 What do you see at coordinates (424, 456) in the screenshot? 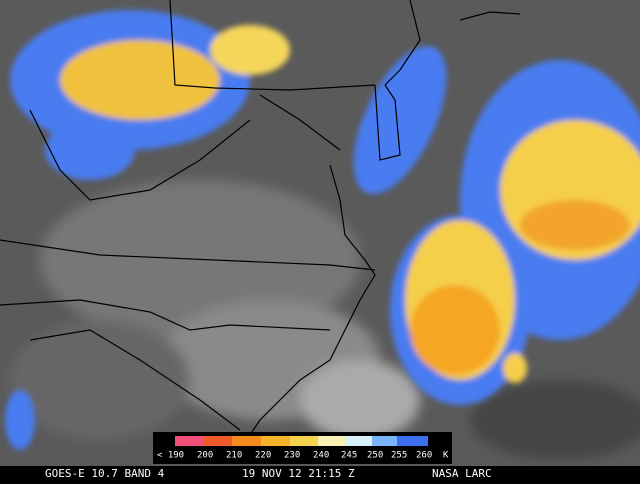
I see `colorbar-label: 260` at bounding box center [424, 456].